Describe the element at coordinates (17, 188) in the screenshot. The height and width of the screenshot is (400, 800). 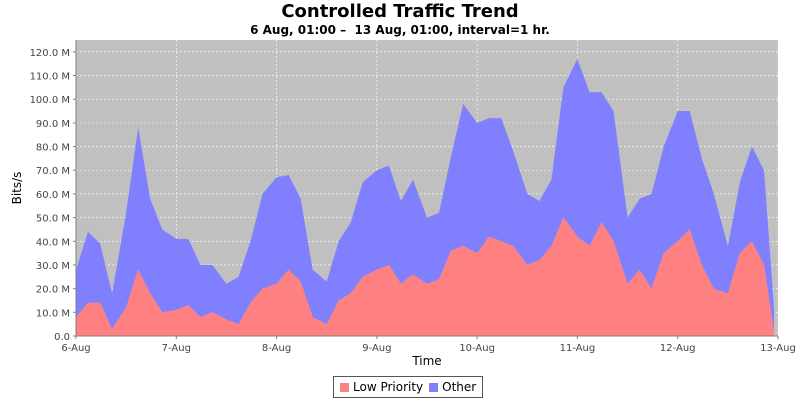
I see `y-axis-title: Bits/s` at that location.